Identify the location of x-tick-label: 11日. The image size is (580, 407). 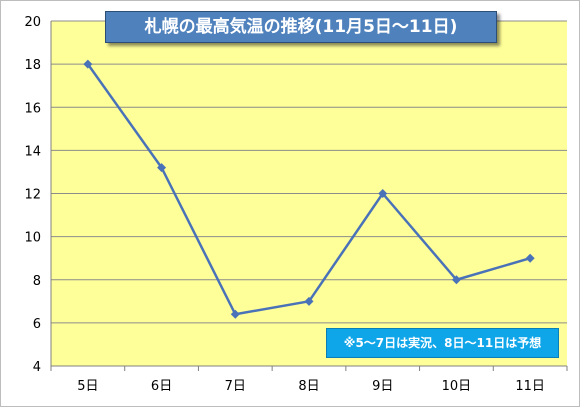
(530, 386).